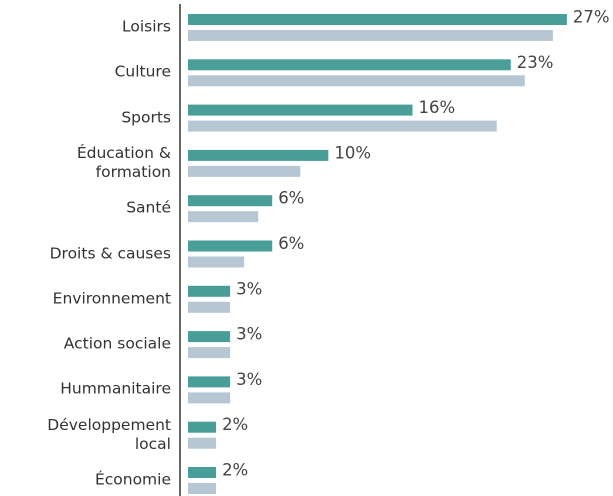  I want to click on category-label: Sports, so click(146, 117).